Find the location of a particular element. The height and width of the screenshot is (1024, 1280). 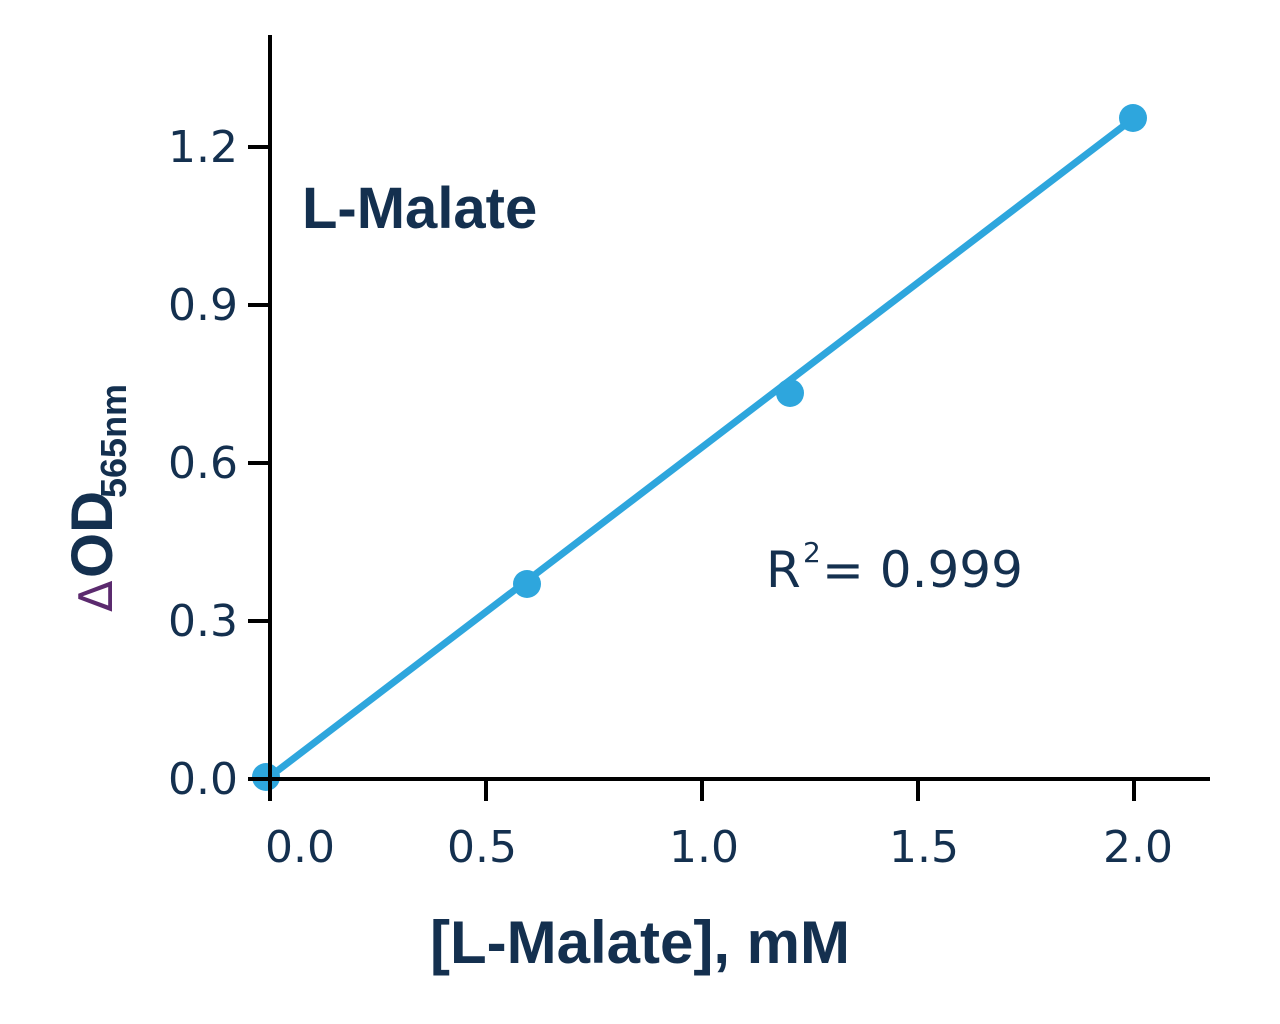

y-axis-label: Δ OD 565nm is located at coordinates (97, 498).